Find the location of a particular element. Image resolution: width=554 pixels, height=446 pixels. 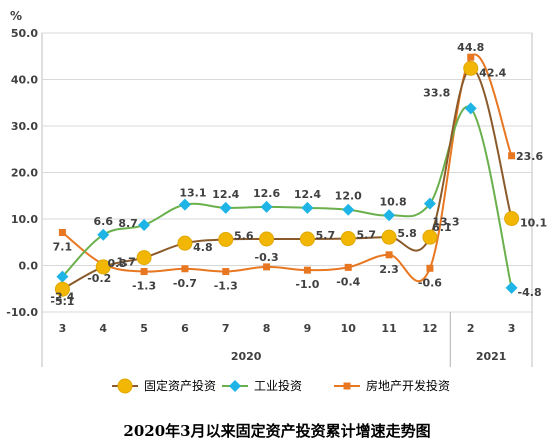

x-tick-label: 5 is located at coordinates (144, 328).